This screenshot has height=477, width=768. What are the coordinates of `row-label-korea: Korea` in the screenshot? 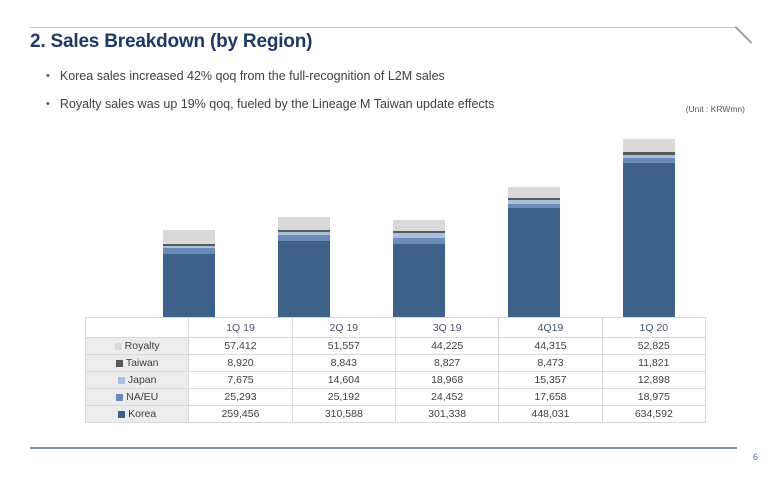 It's located at (137, 414).